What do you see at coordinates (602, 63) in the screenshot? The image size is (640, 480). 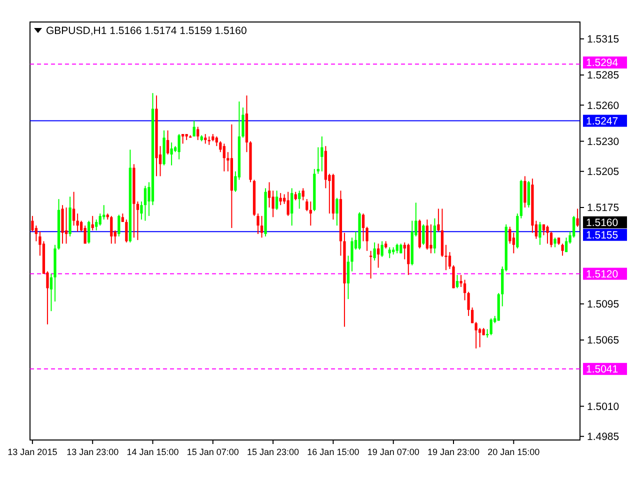 I see `ref-line-label: 1.5294` at bounding box center [602, 63].